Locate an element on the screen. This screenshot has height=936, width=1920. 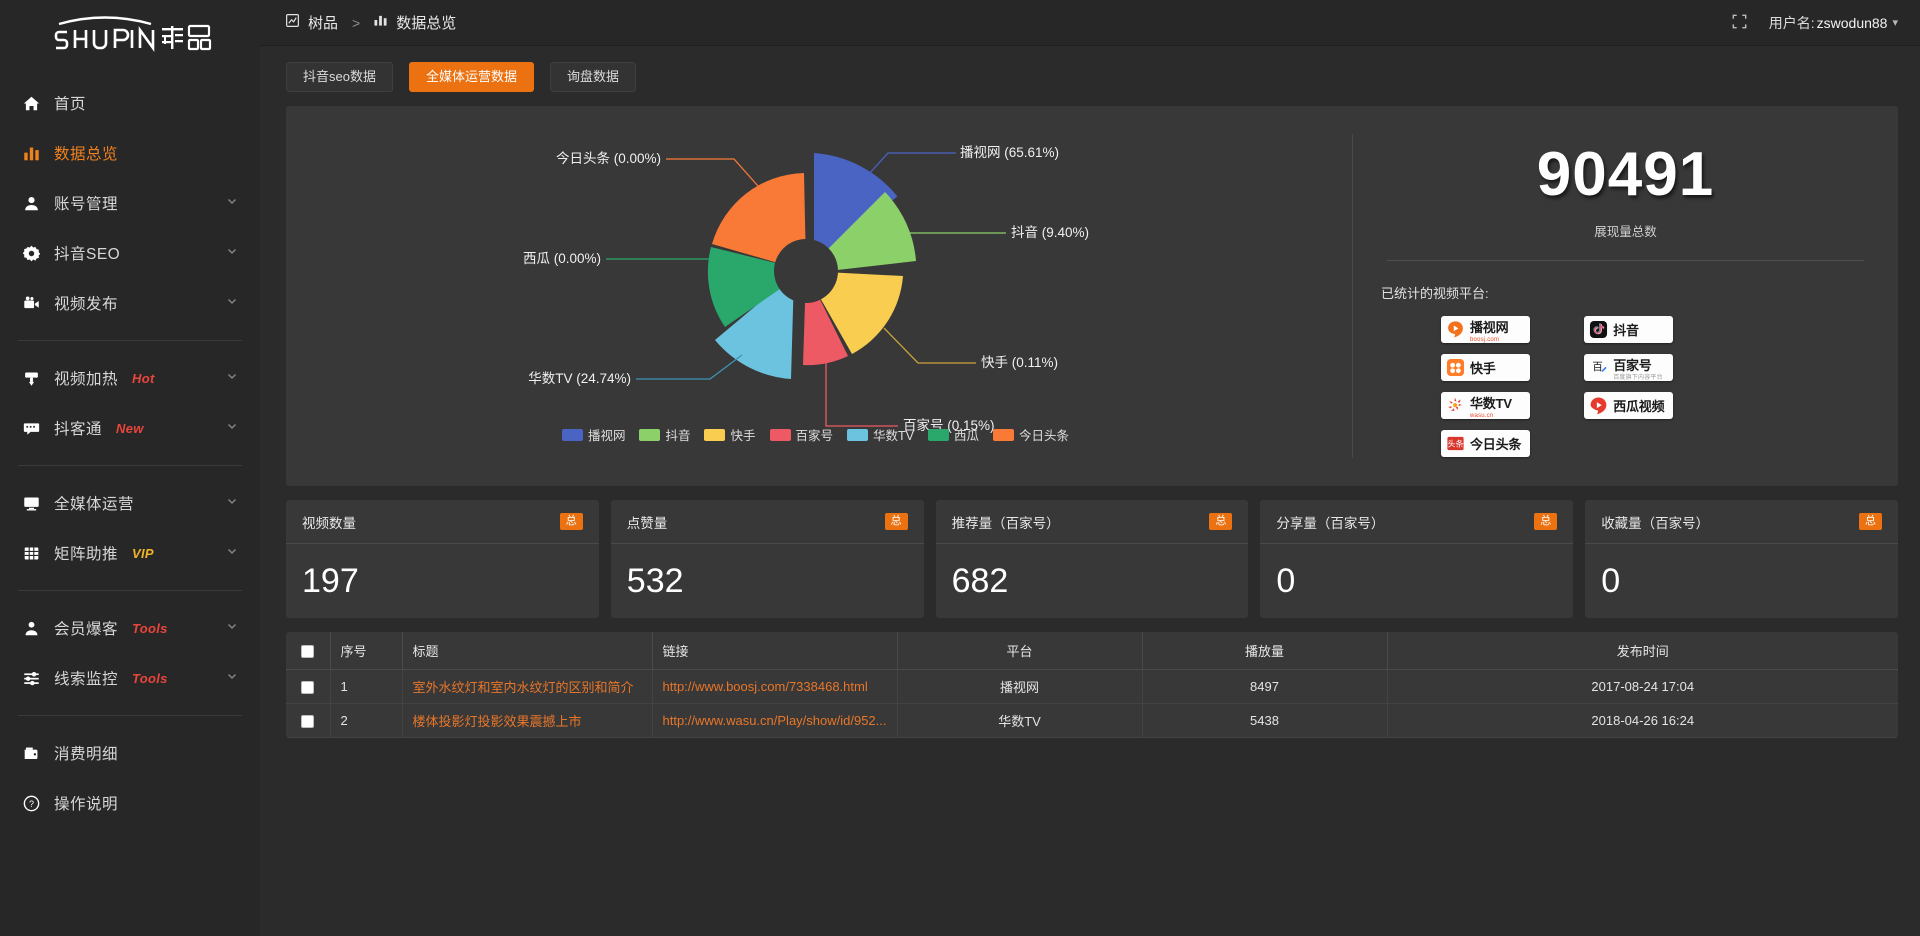
sidebar-item-lead-monitor: 线索监控 Tools is located at coordinates (130, 678).